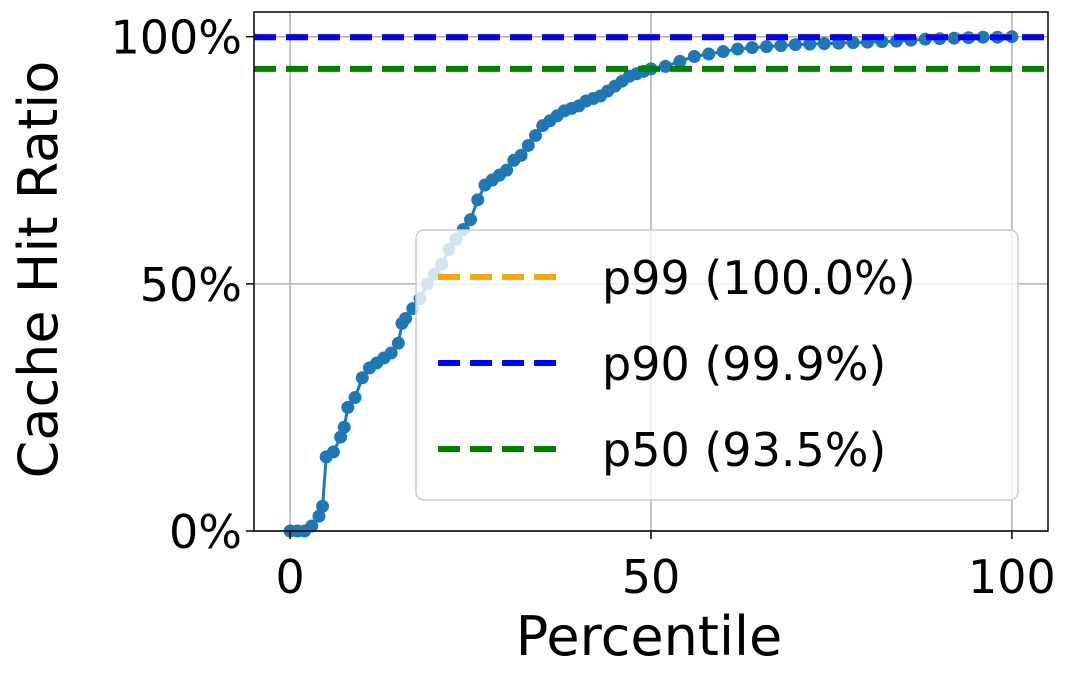 This screenshot has width=1080, height=684. Describe the element at coordinates (289, 577) in the screenshot. I see `x-tick-label: 0` at that location.